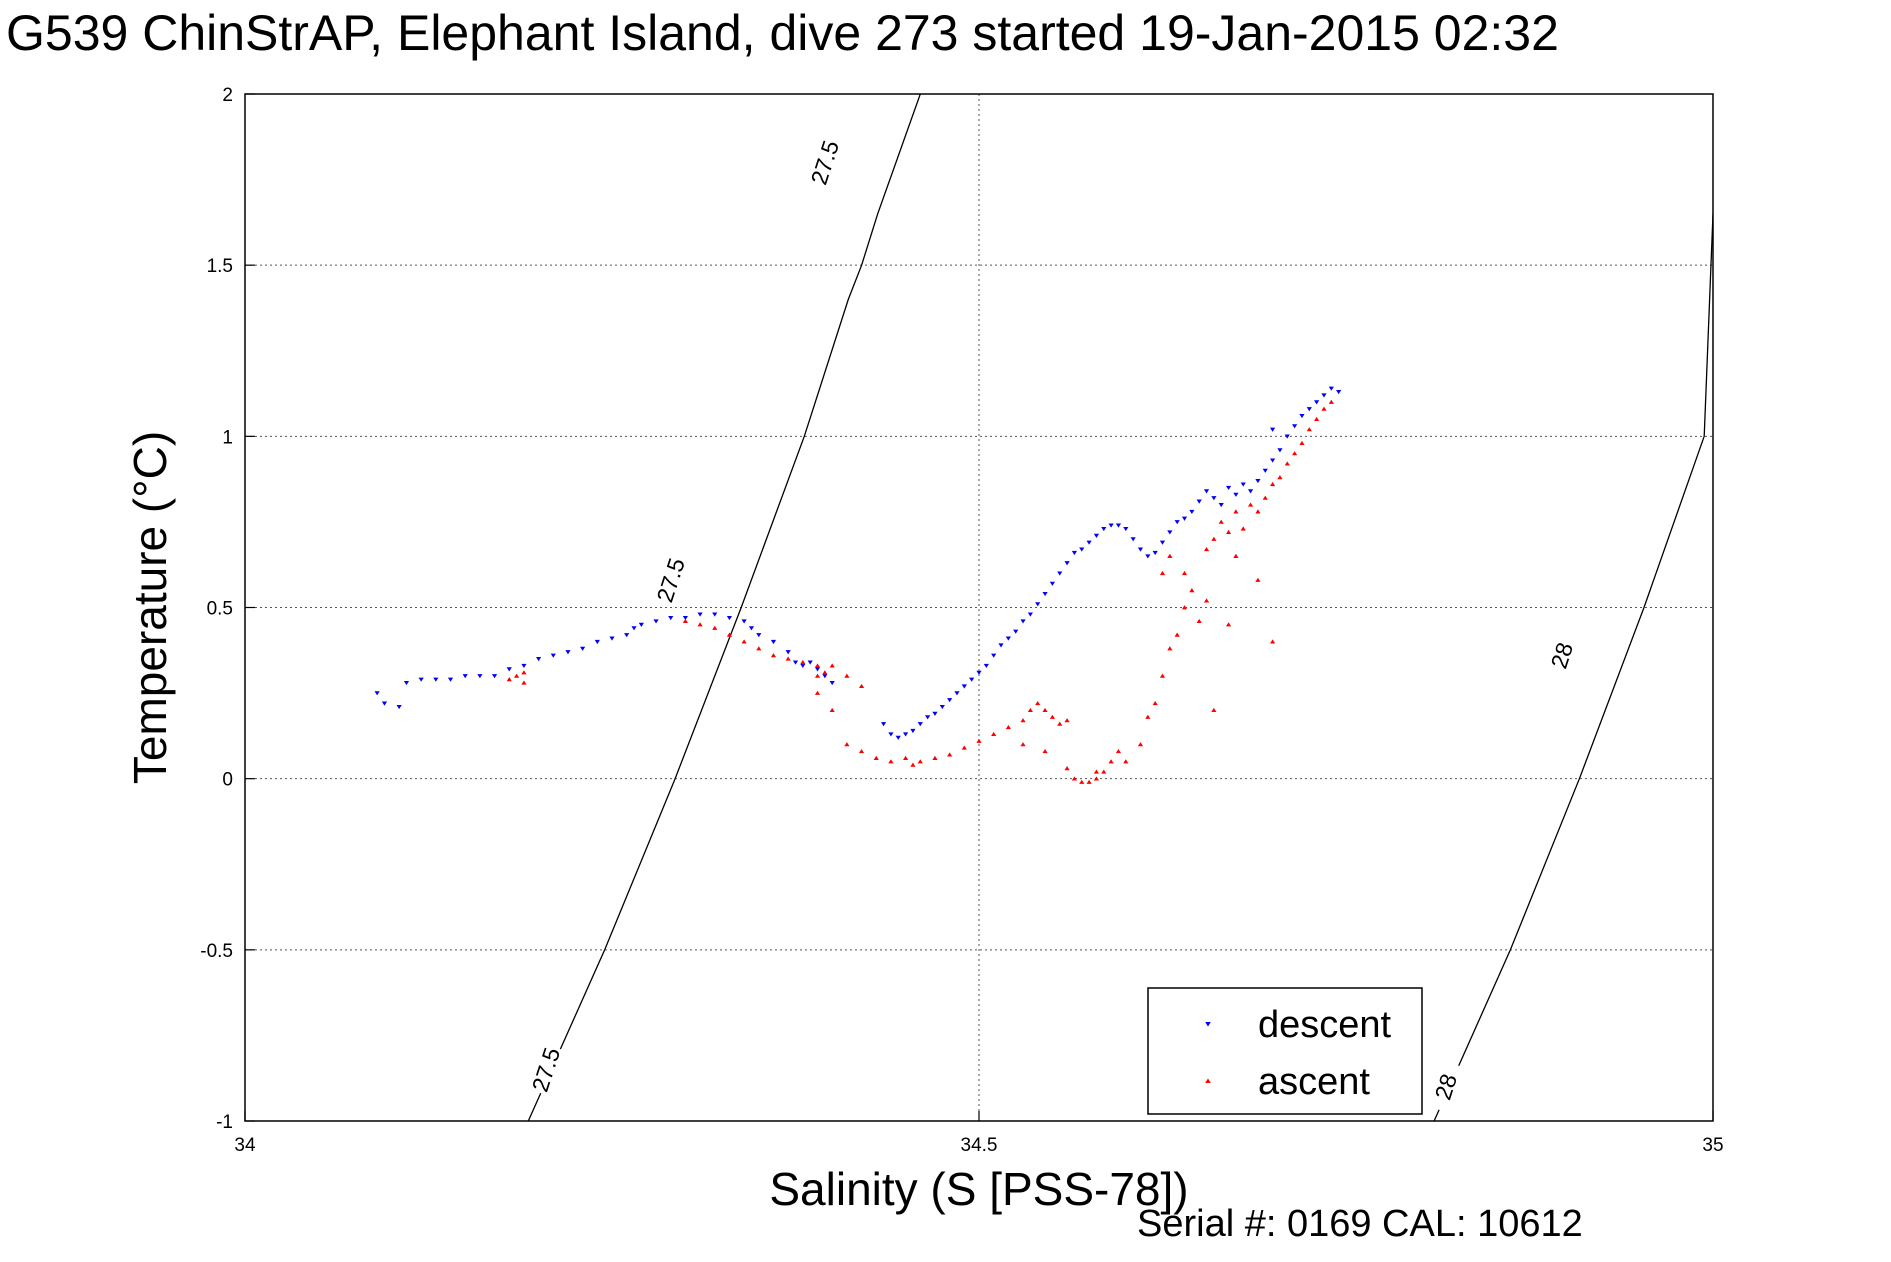 This screenshot has height=1262, width=1891. Describe the element at coordinates (220, 609) in the screenshot. I see `y-tick-label: 0.5` at that location.